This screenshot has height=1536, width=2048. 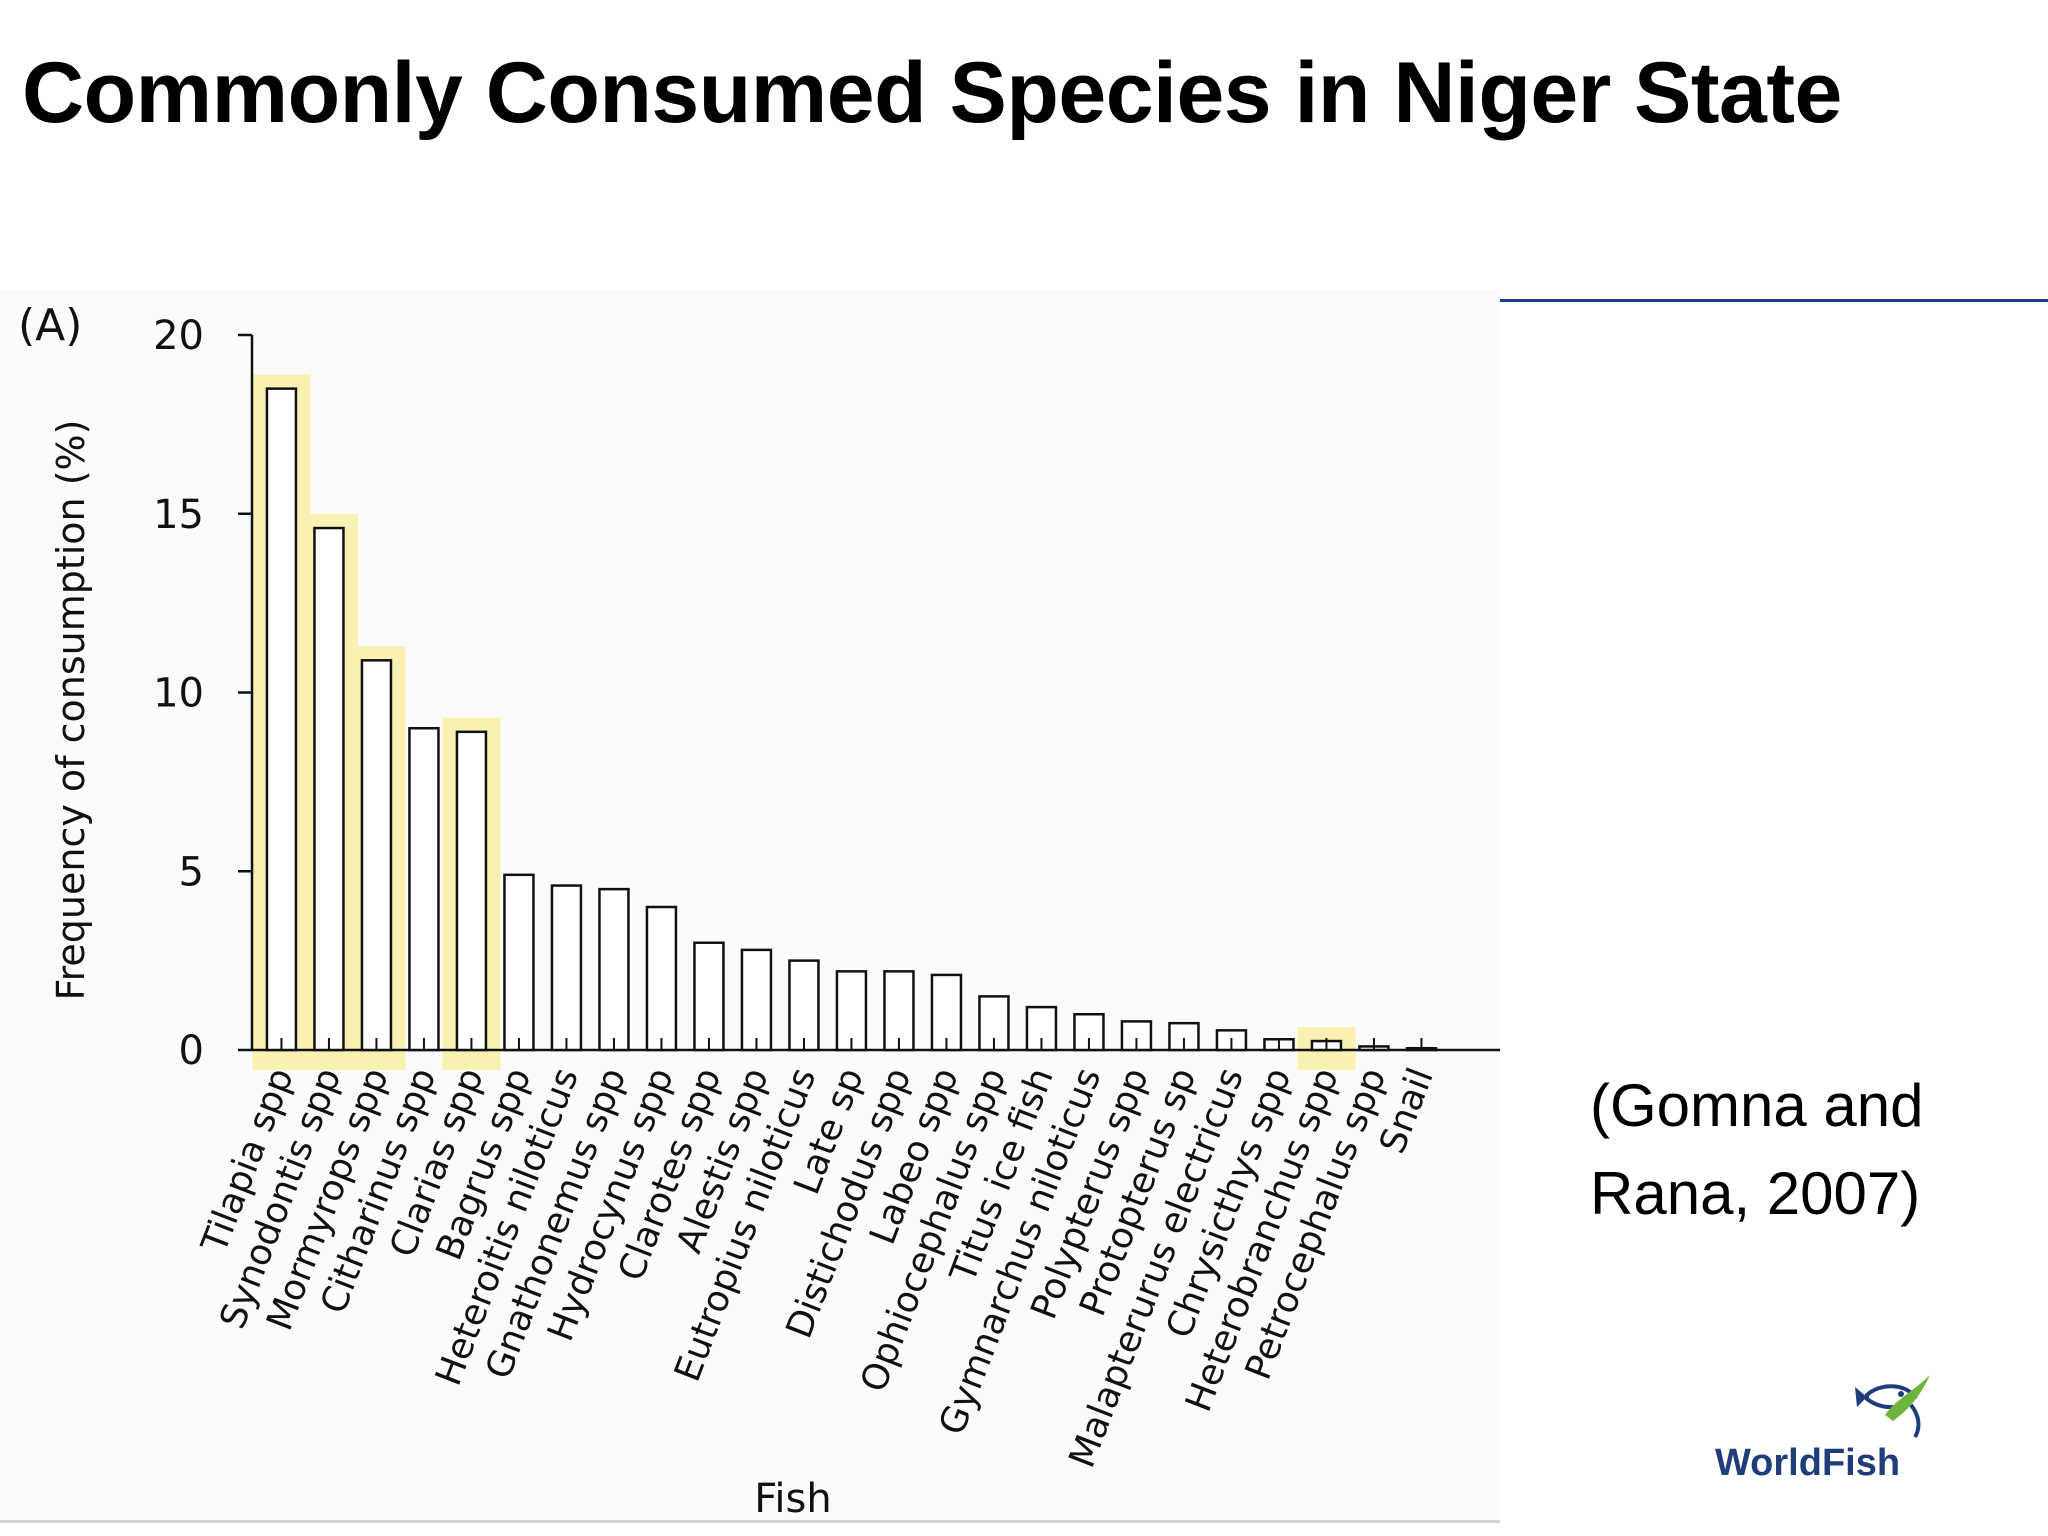 What do you see at coordinates (1892, 1407) in the screenshot?
I see `fish-icon` at bounding box center [1892, 1407].